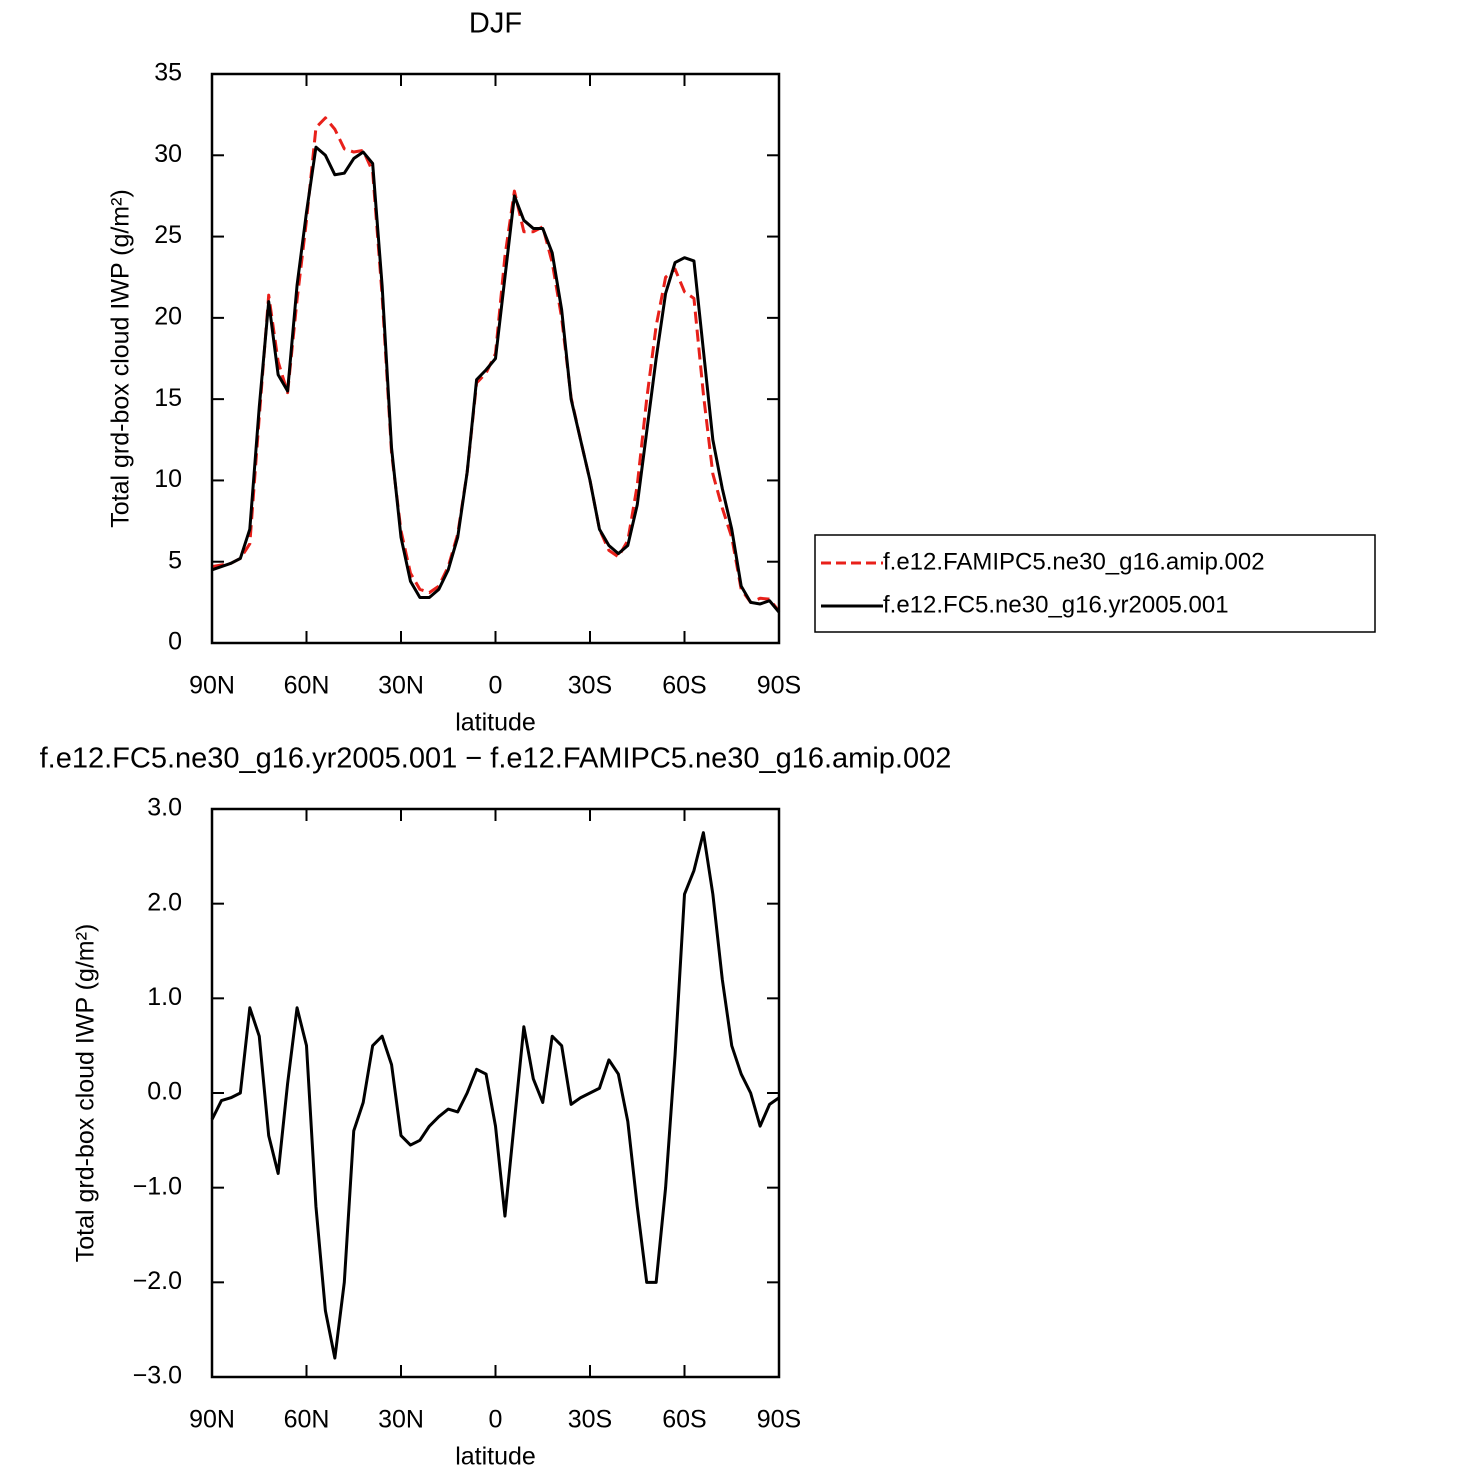 The width and height of the screenshot is (1480, 1480). I want to click on y-tick-label: 10, so click(168, 479).